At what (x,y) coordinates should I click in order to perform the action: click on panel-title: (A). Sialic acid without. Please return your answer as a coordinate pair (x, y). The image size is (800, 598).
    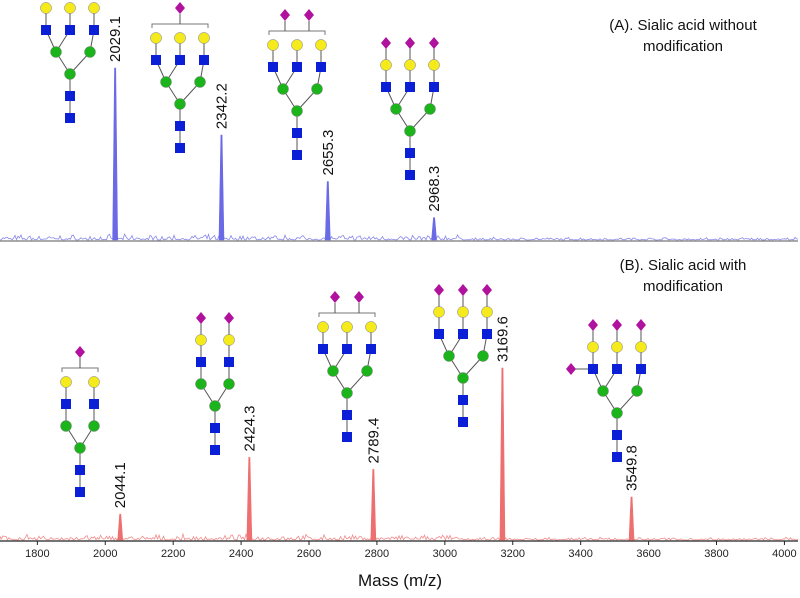
    Looking at the image, I should click on (683, 25).